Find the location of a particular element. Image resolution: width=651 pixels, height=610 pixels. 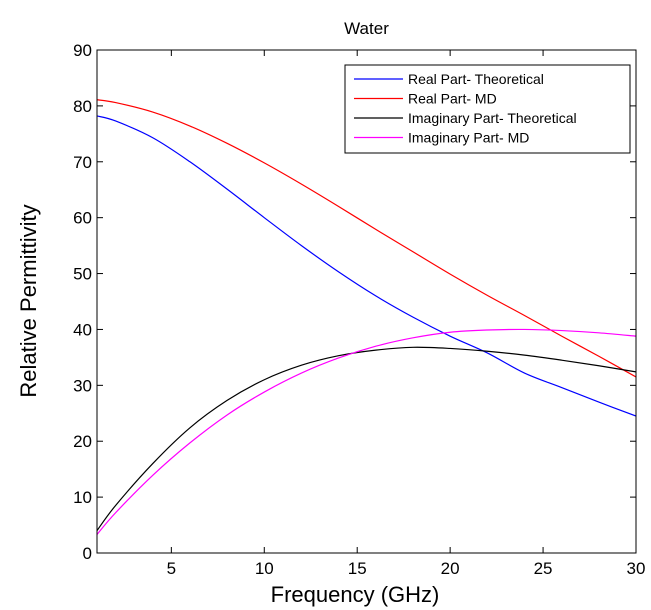

x-axis-label: Frequency (GHz) is located at coordinates (355, 594).